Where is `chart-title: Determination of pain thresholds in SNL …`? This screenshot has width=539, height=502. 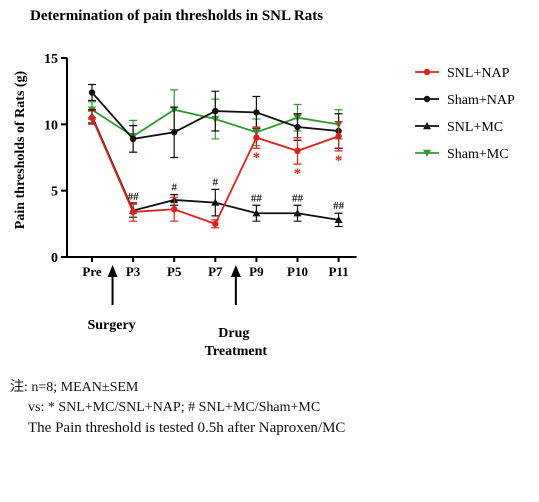 chart-title: Determination of pain thresholds in SNL … is located at coordinates (176, 16).